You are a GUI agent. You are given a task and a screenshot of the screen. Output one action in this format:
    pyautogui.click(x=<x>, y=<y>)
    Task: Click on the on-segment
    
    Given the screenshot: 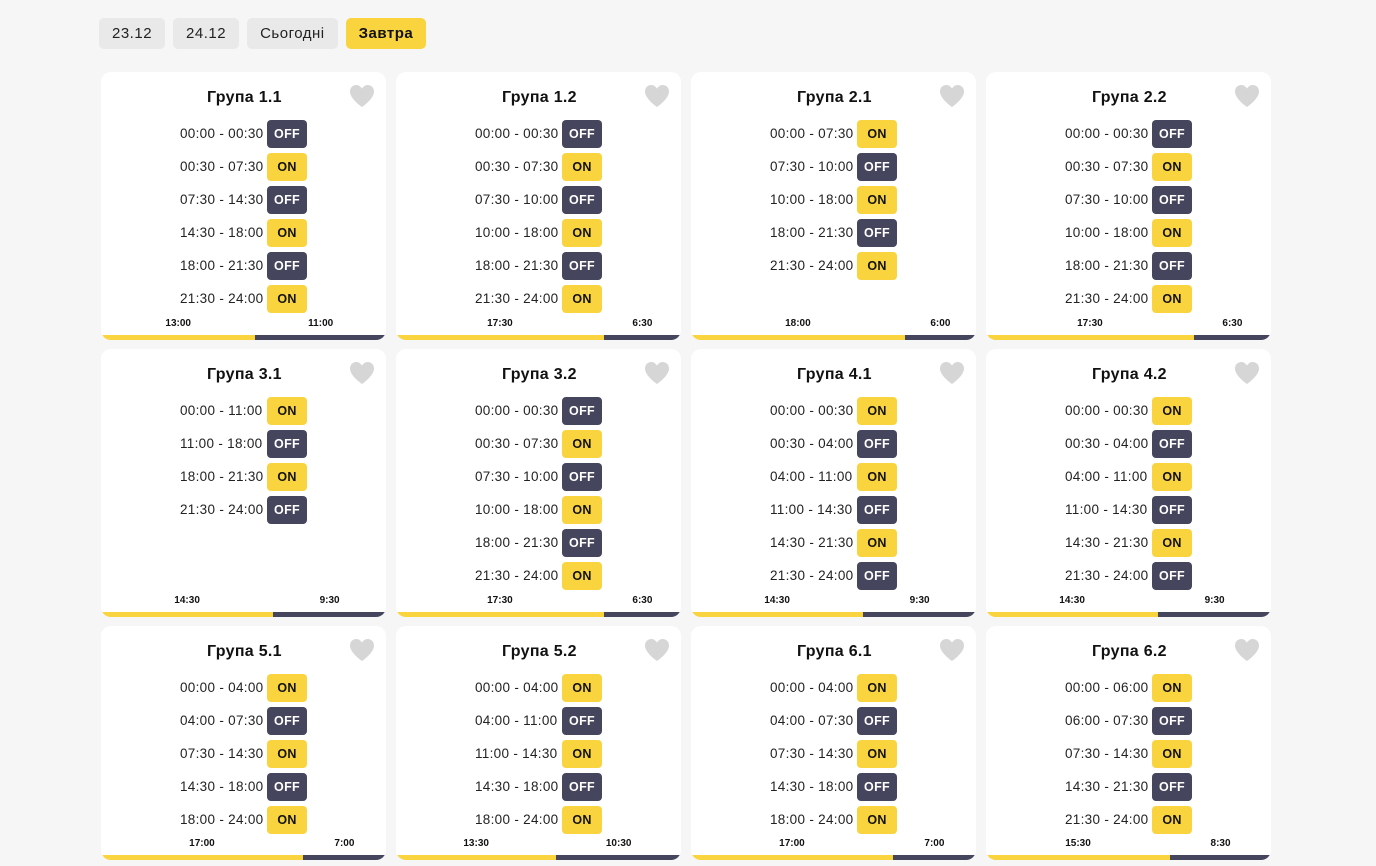 What is the action you would take?
    pyautogui.click(x=1072, y=614)
    